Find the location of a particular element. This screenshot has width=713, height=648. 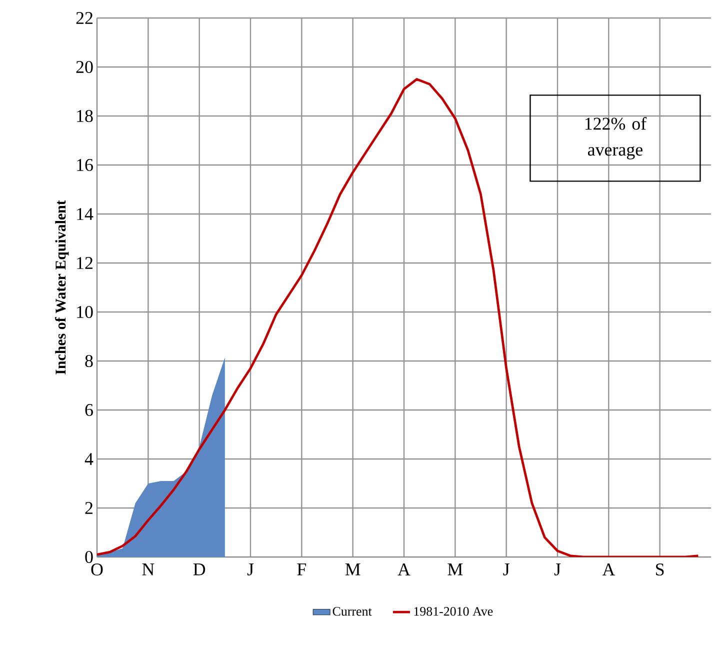

y-tick-label: 20 is located at coordinates (84, 67).